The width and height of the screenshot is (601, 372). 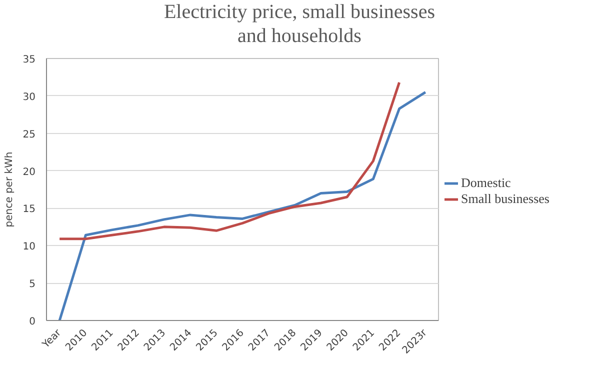 I want to click on y-tick-label: 25, so click(x=29, y=134).